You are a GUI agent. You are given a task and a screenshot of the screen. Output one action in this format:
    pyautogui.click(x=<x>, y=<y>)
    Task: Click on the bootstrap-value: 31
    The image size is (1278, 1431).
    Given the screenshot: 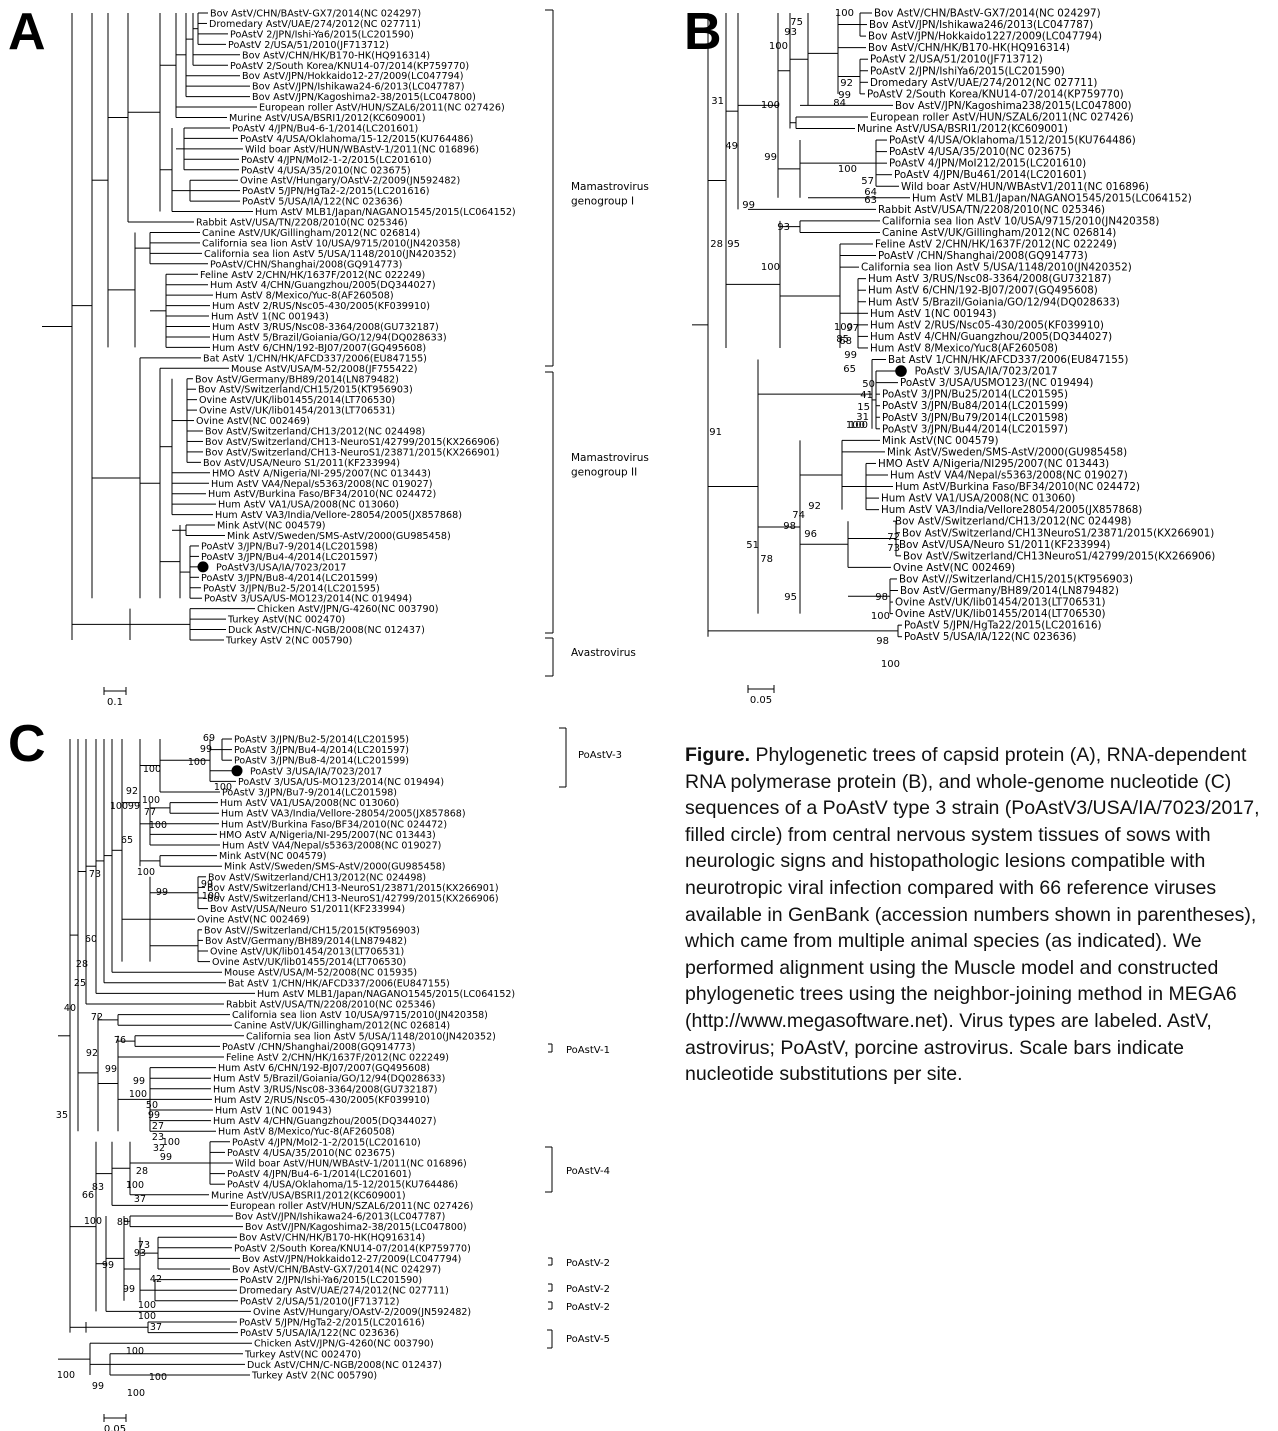 What is the action you would take?
    pyautogui.click(x=717, y=101)
    